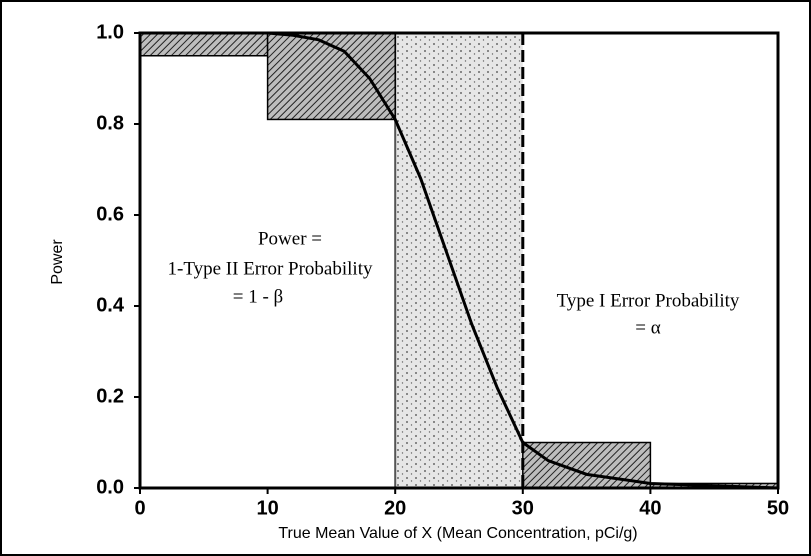 This screenshot has height=556, width=811. I want to click on gray-region, so click(459, 260).